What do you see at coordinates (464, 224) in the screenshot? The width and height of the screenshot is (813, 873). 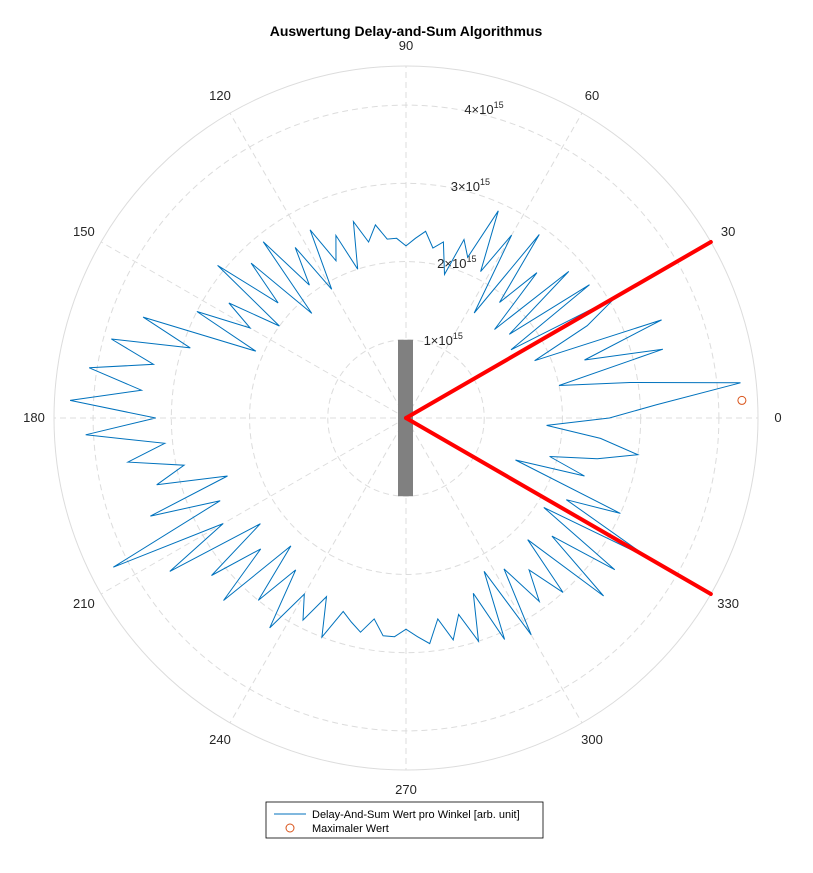 I see `radial-tick-labels: 1×10¹⁵ 2×10¹⁵ 3×10¹⁵ 4×10¹⁵` at bounding box center [464, 224].